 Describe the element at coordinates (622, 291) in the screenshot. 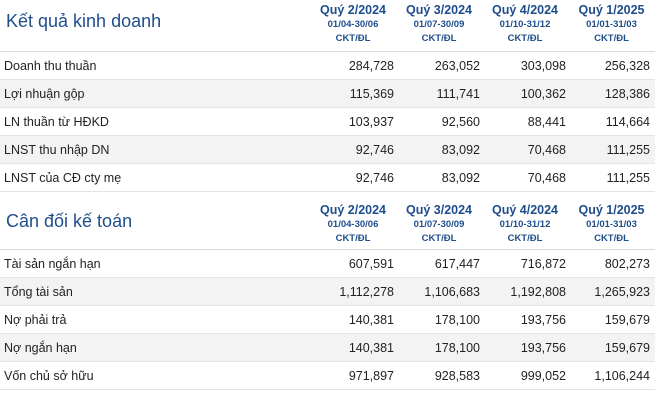

I see `table-cell: 1,265,923` at that location.